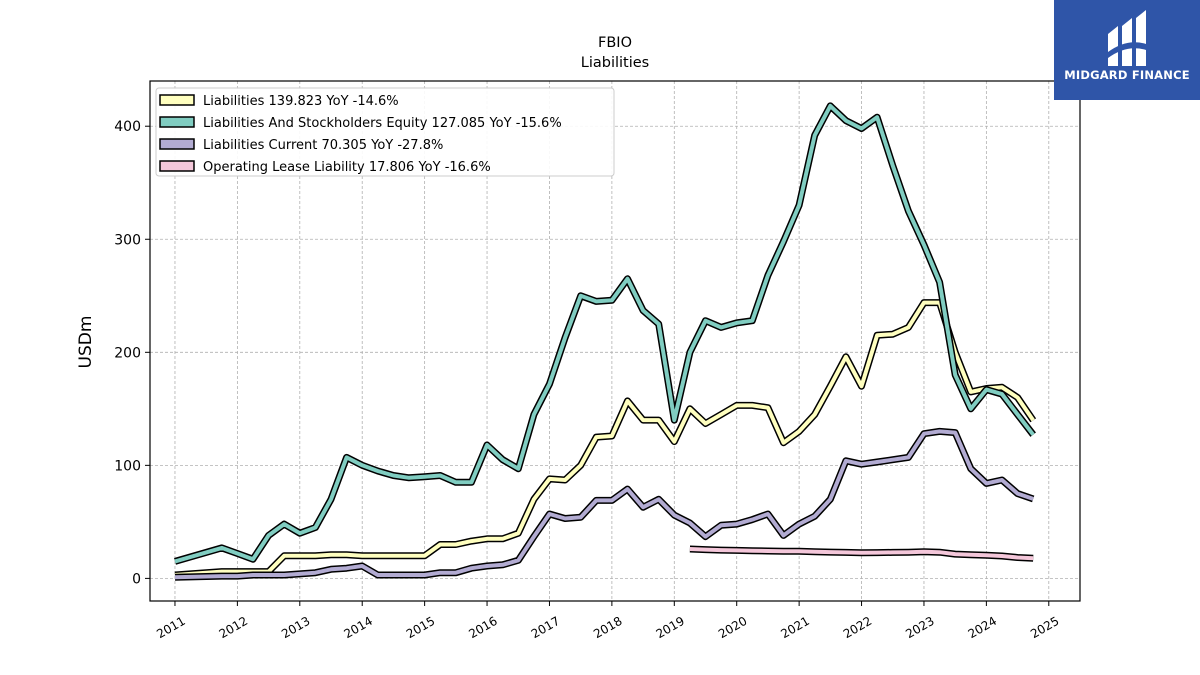  Describe the element at coordinates (615, 63) in the screenshot. I see `chart-subtitle: Liabilities` at that location.